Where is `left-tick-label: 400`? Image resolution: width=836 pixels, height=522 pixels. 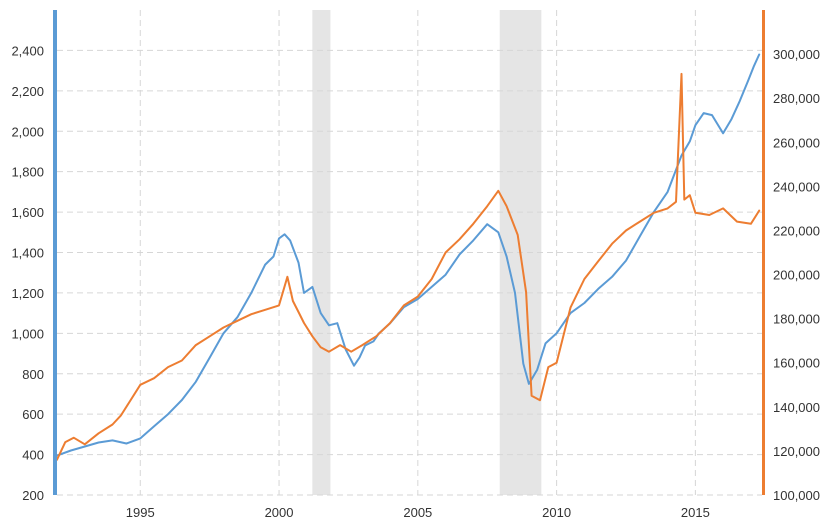 left-tick-label: 400 is located at coordinates (33, 455).